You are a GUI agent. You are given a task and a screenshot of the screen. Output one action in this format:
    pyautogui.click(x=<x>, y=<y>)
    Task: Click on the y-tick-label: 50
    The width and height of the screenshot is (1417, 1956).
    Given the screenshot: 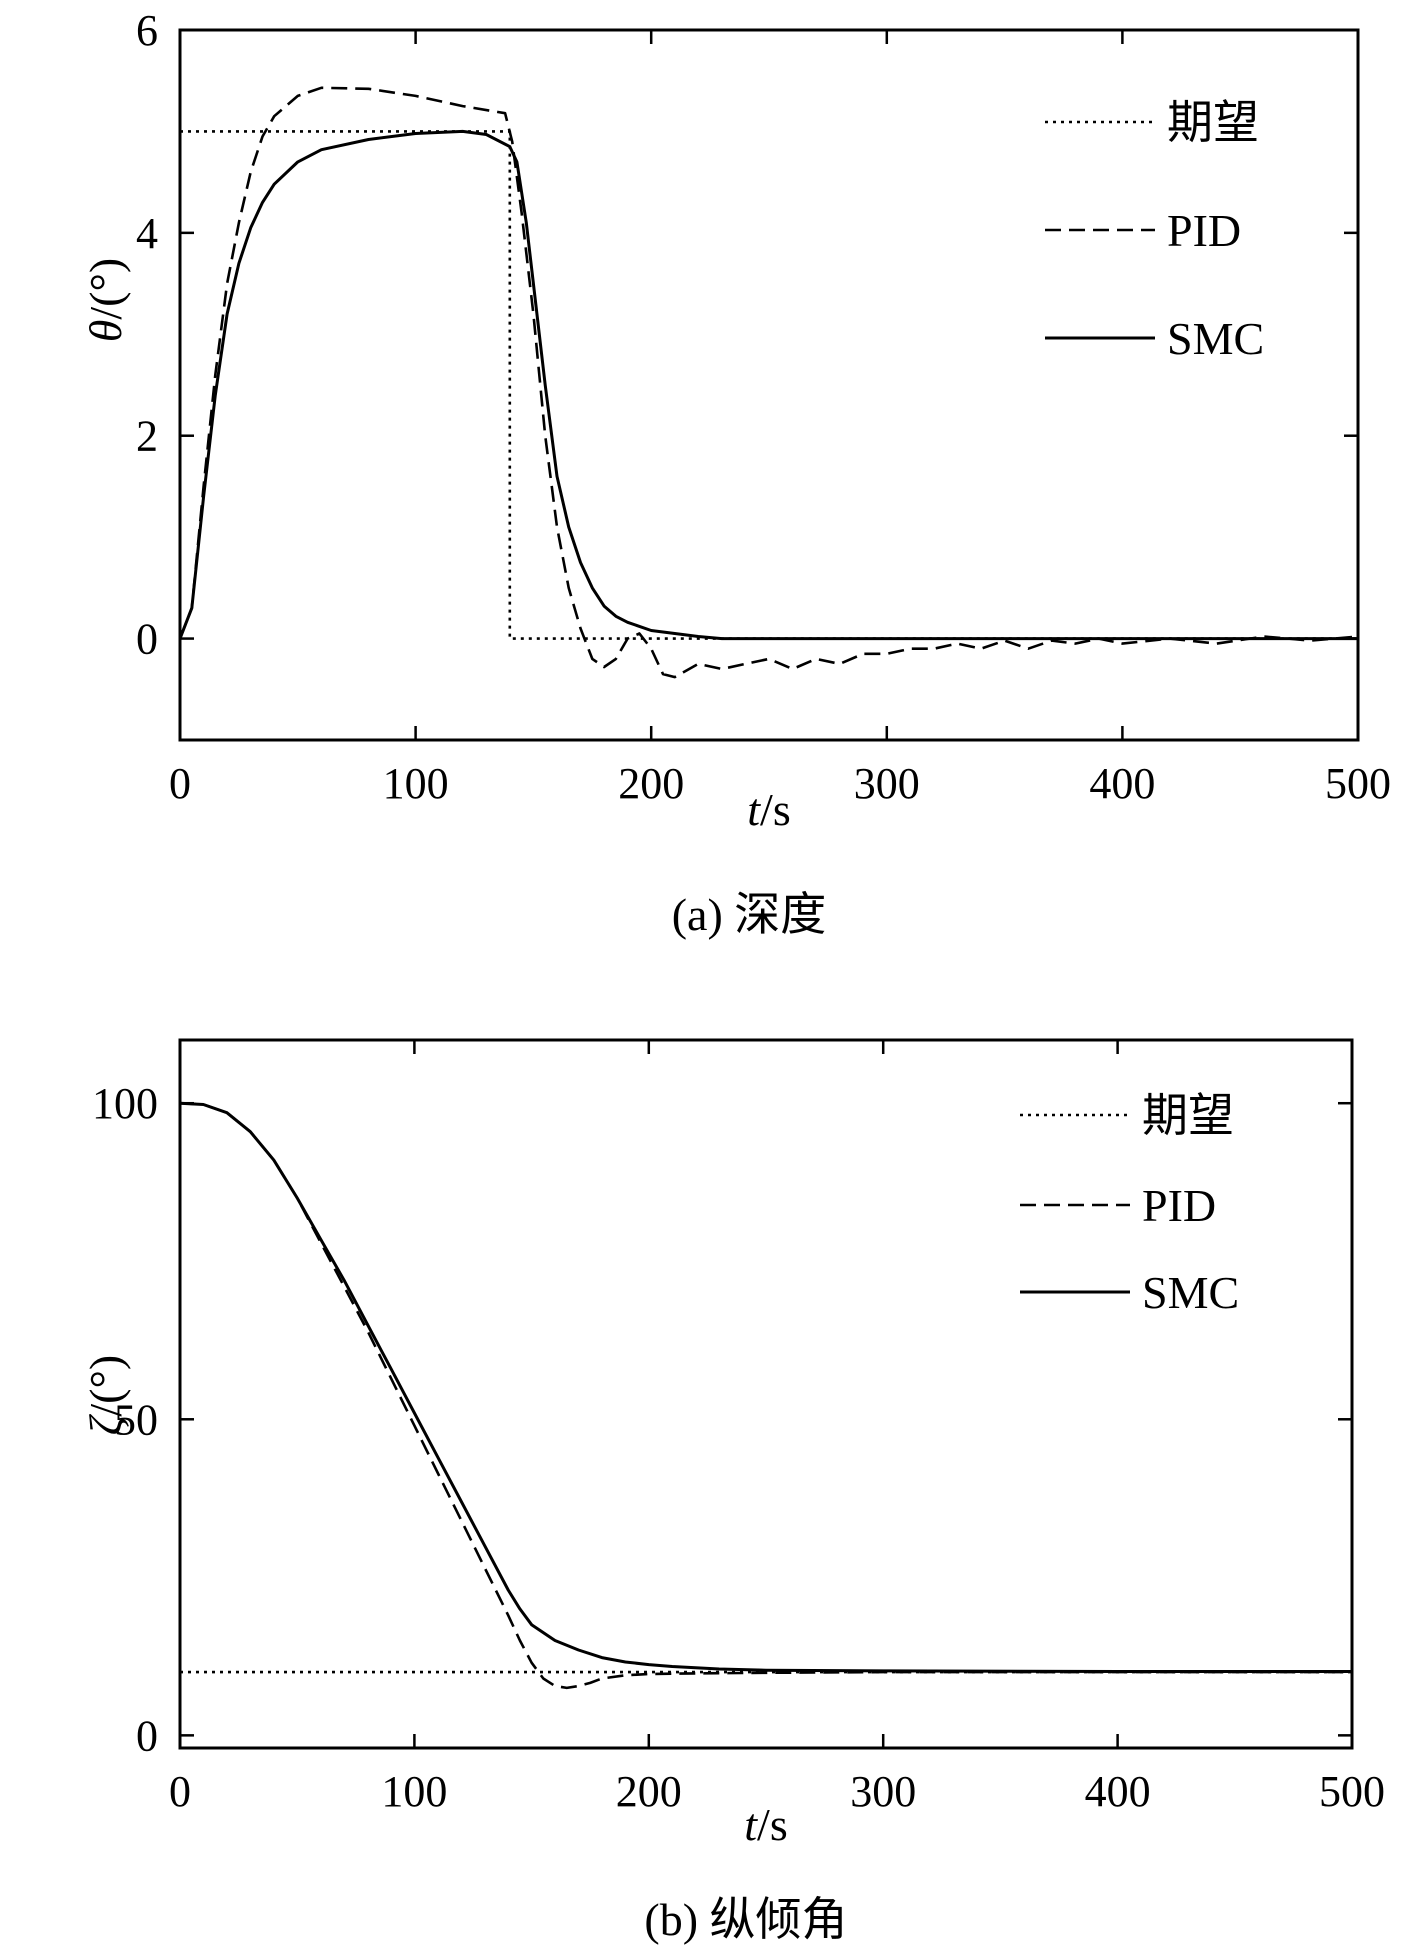 What is the action you would take?
    pyautogui.click(x=136, y=1419)
    